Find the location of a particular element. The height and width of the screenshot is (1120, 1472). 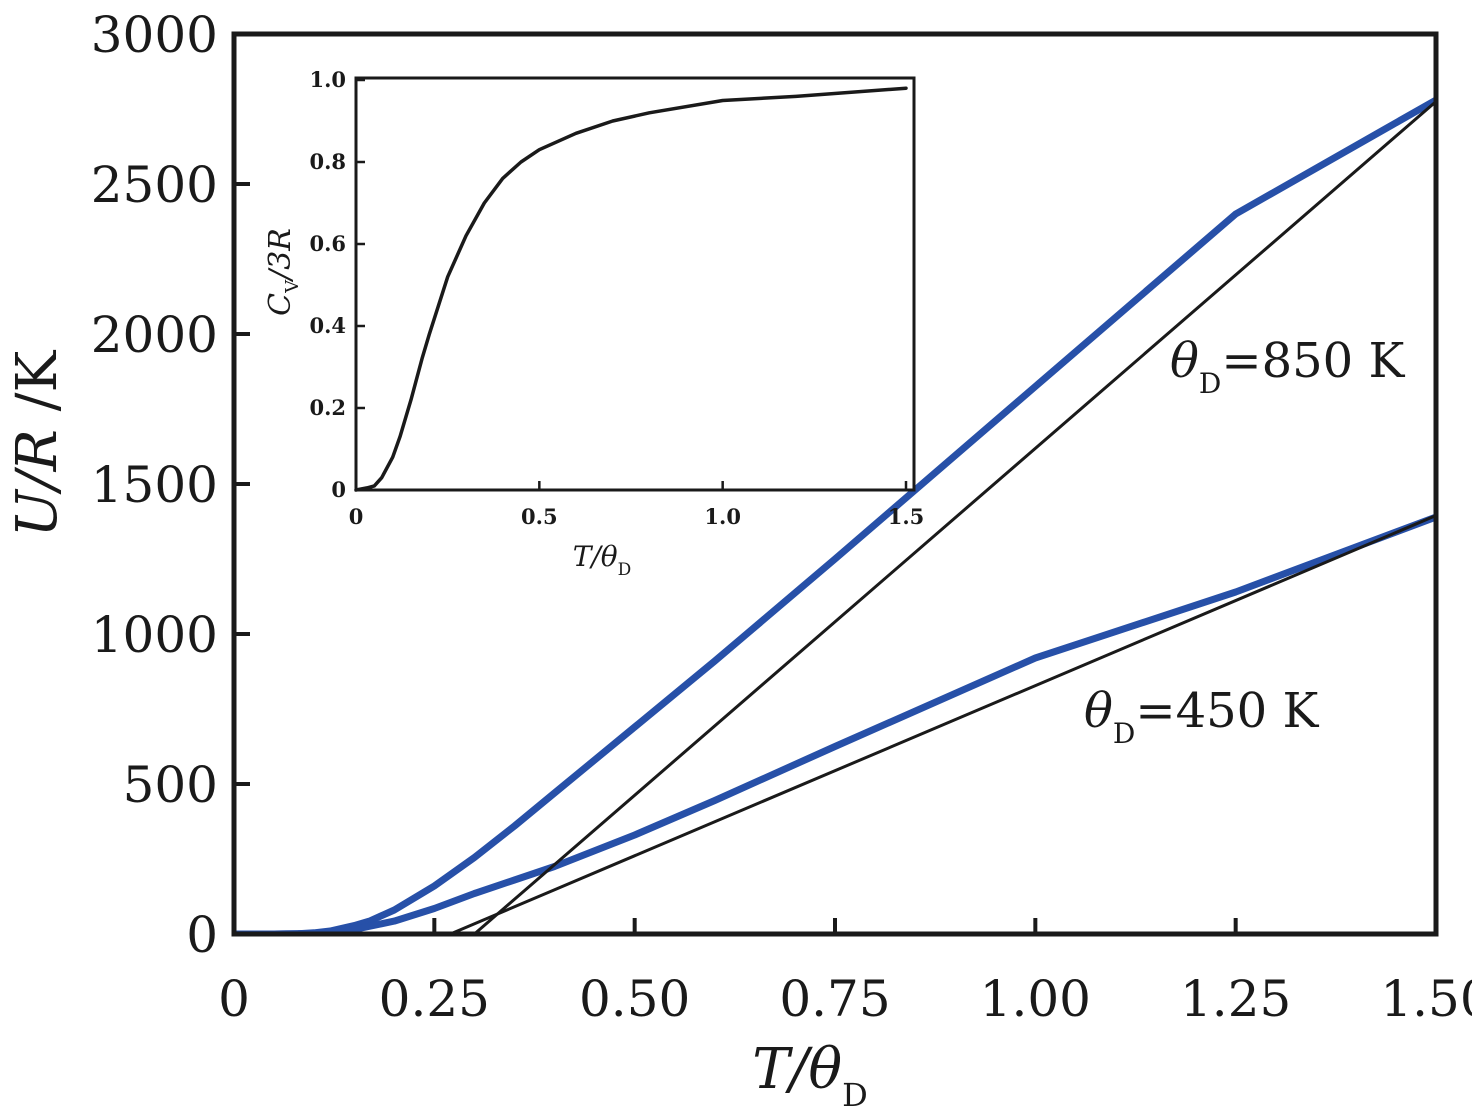

x-axis-title: T/θD is located at coordinates (810, 1075).